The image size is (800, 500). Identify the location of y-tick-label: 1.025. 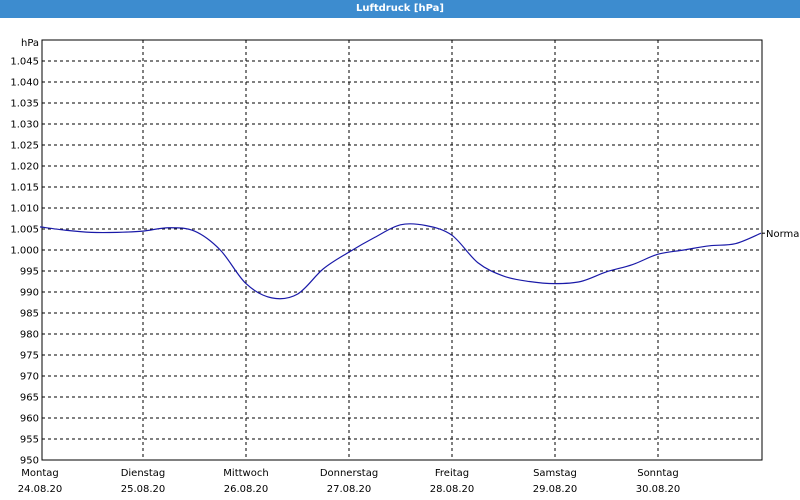
(24, 146).